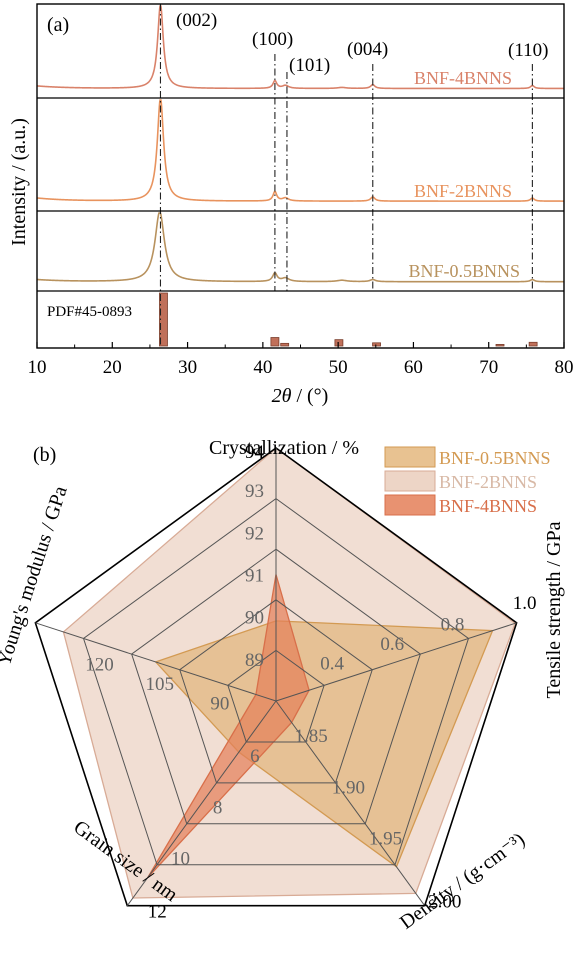 The width and height of the screenshot is (586, 958). I want to click on x-axis-unit: / (°), so click(309, 396).